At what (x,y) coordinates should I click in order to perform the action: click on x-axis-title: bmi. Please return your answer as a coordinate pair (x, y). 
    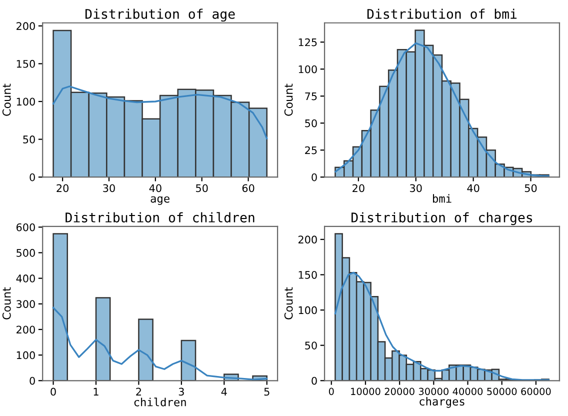
    Looking at the image, I should click on (442, 198).